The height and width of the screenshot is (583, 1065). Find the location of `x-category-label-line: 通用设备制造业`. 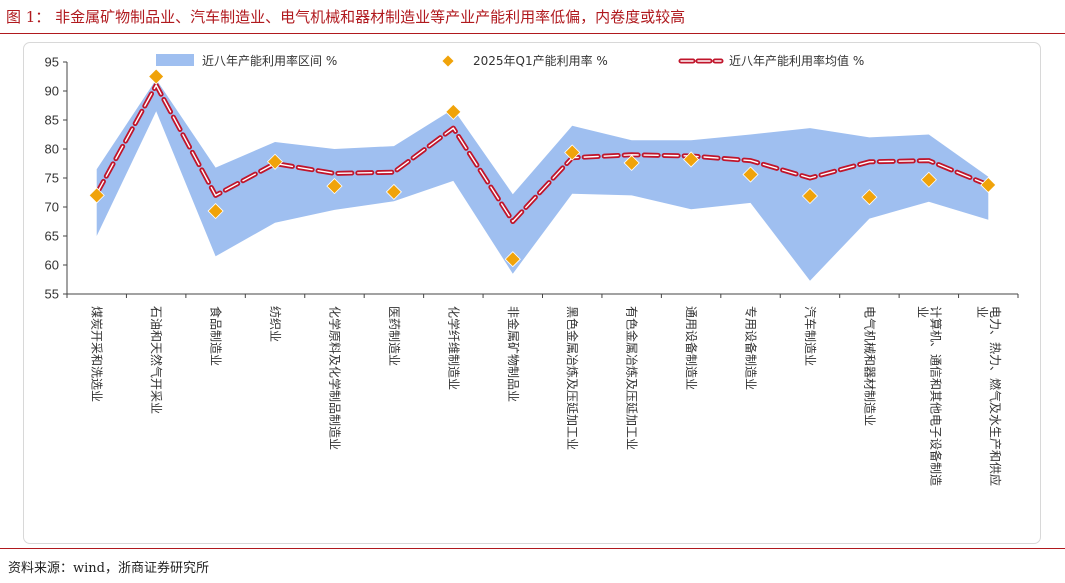

x-category-label-line: 通用设备制造业 is located at coordinates (691, 348).